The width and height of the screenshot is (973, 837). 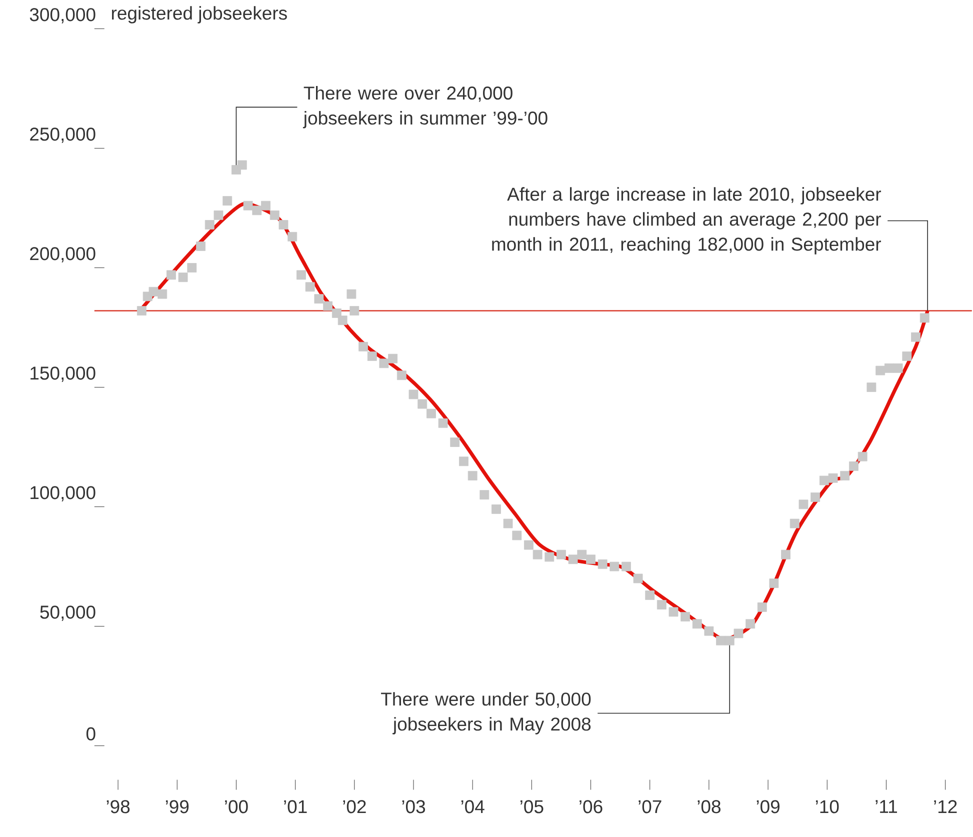 I want to click on y-tick-label: 50,000, so click(x=68, y=614).